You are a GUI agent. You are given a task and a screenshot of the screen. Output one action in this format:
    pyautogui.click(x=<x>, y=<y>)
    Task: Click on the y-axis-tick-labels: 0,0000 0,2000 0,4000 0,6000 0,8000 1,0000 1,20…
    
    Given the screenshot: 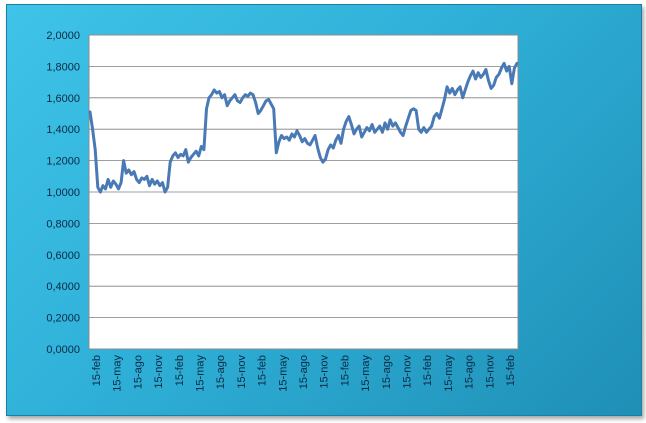 What is the action you would take?
    pyautogui.click(x=63, y=193)
    